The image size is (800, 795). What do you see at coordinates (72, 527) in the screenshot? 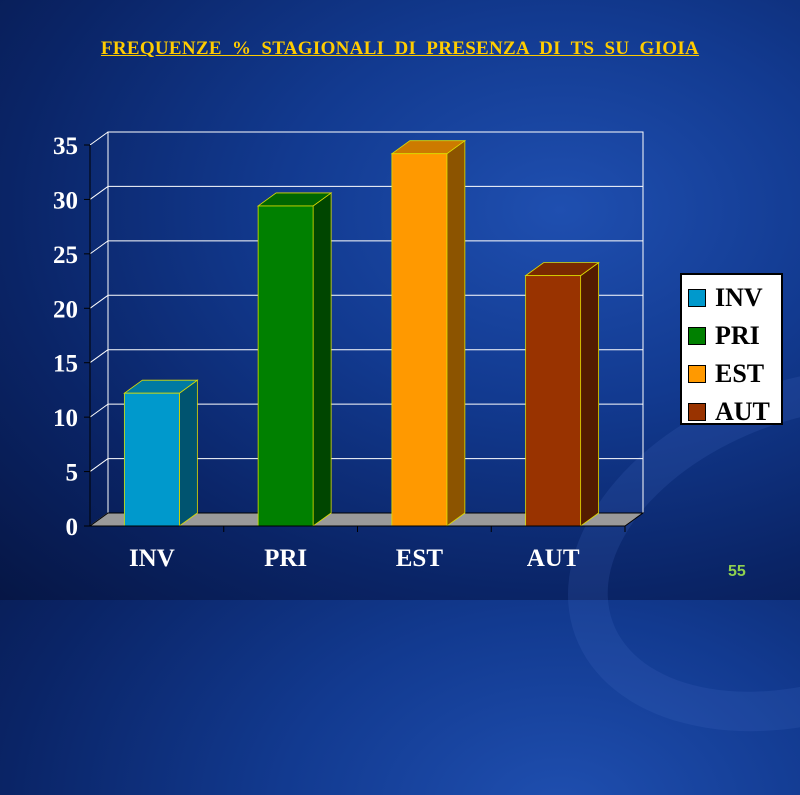
I see `y-tick-label: 0` at bounding box center [72, 527].